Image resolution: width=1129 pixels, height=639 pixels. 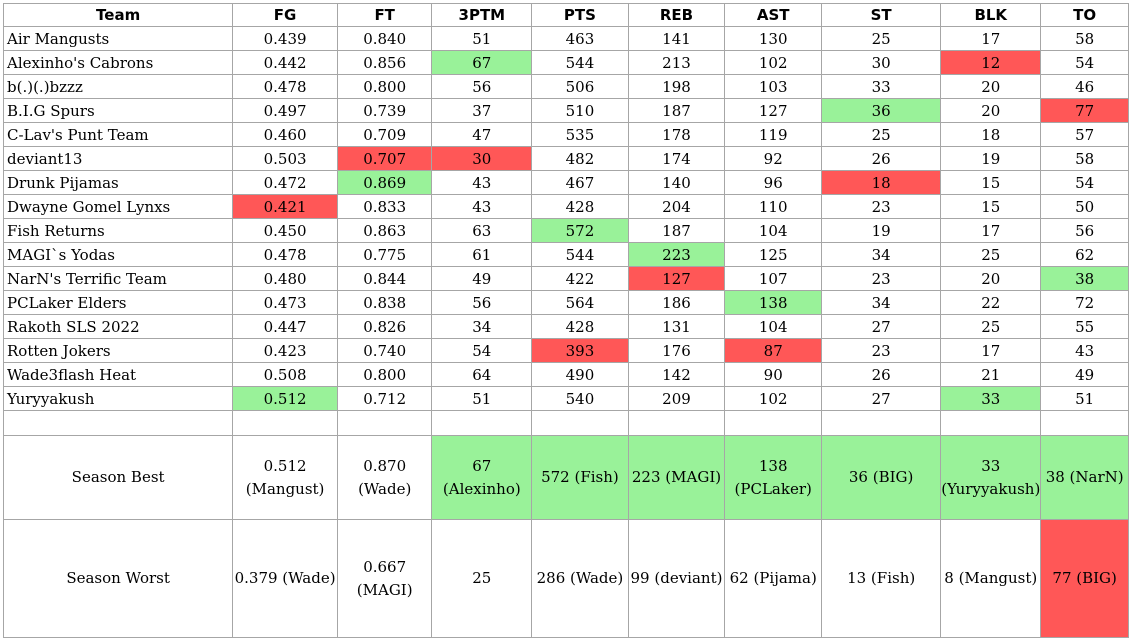 I want to click on stat-cell-ast: 87, so click(x=773, y=350).